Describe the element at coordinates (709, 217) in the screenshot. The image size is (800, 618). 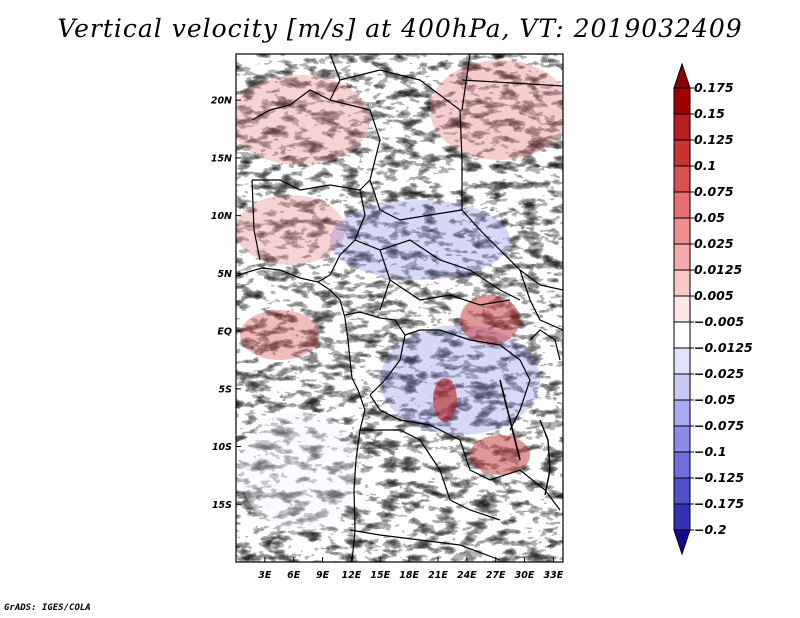
I see `colorbar-label: 0.05` at that location.